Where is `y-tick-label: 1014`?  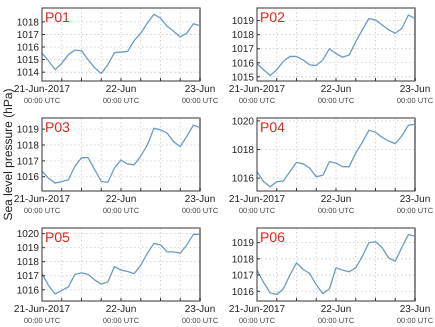
y-tick-label: 1014 is located at coordinates (28, 73).